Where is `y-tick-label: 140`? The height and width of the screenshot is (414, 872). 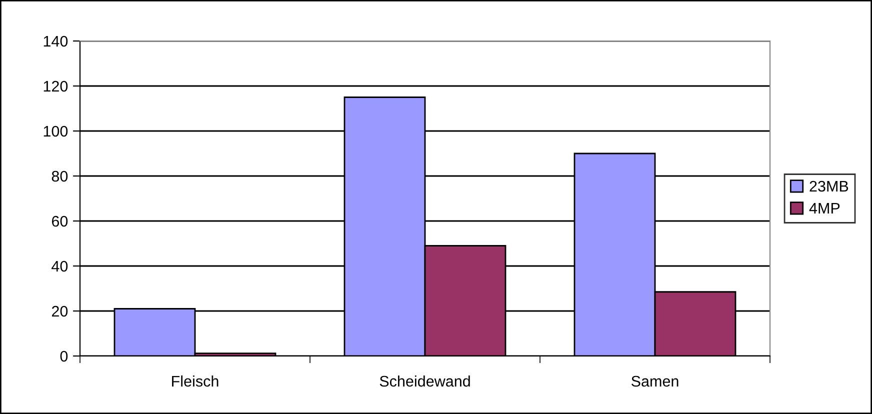 y-tick-label: 140 is located at coordinates (56, 41).